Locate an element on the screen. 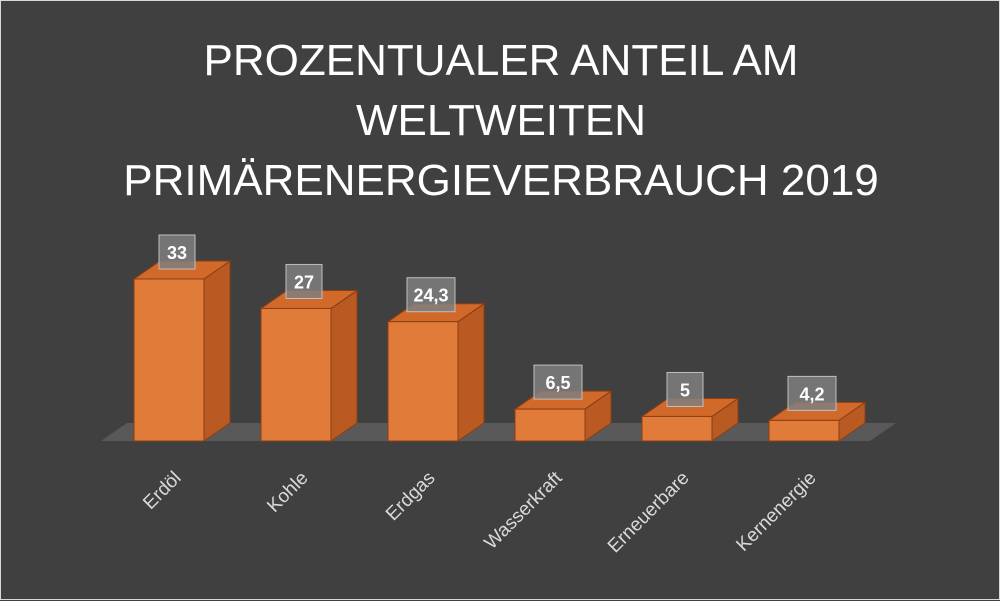 This screenshot has width=1000, height=601. data-label: 5 is located at coordinates (685, 390).